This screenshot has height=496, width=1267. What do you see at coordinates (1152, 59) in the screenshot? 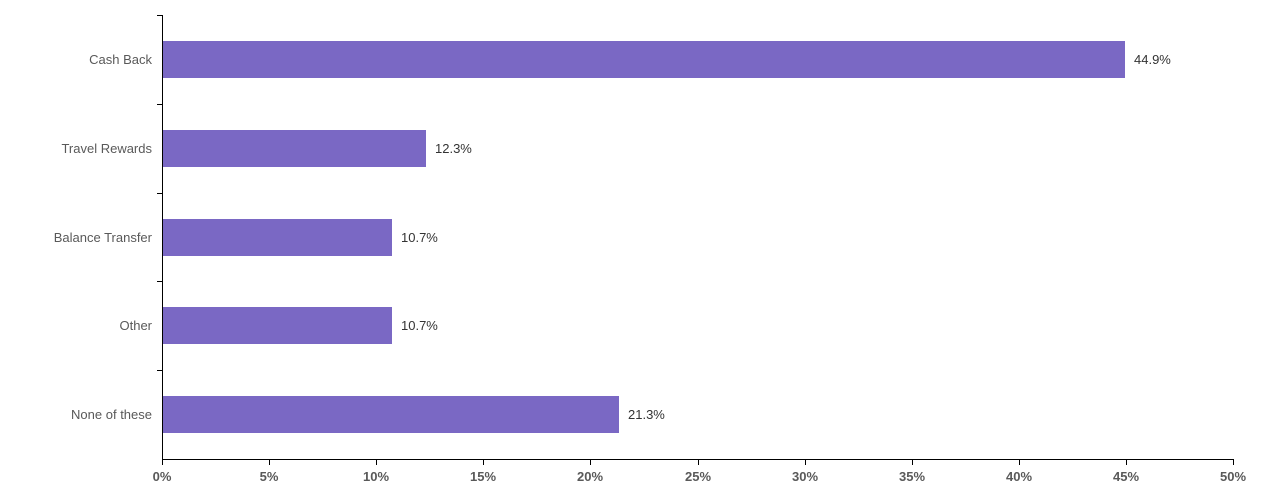
I see `value-label: 44.9%` at bounding box center [1152, 59].